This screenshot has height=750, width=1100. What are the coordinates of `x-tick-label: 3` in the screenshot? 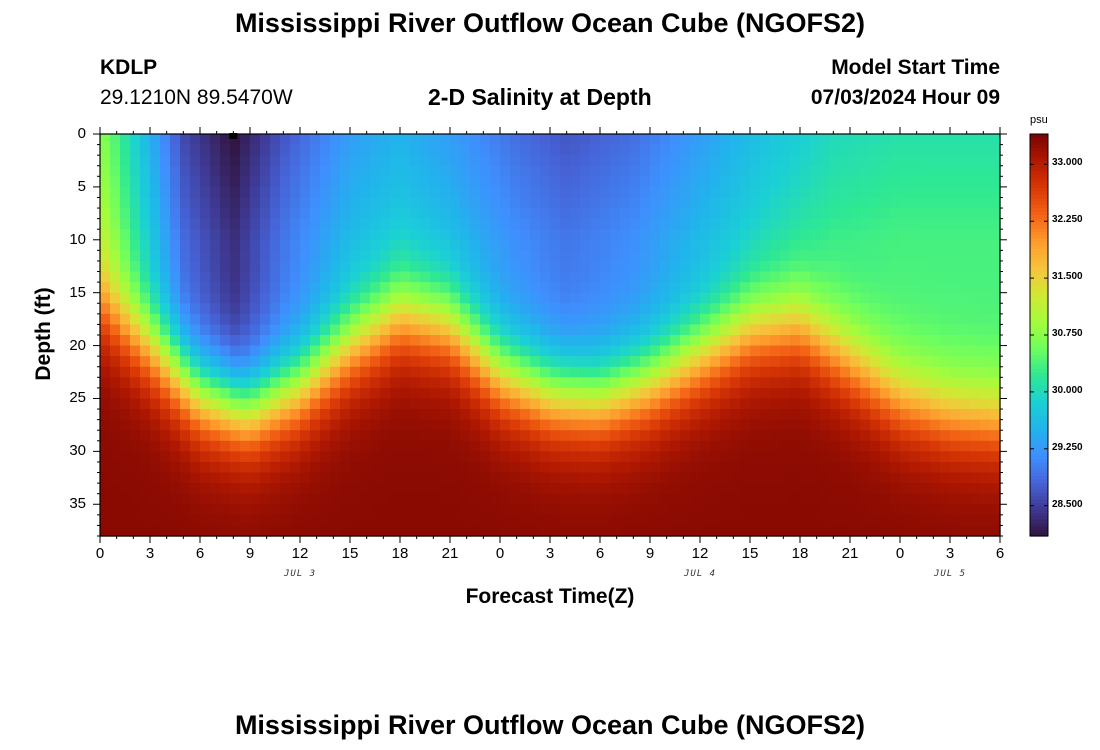 It's located at (550, 553).